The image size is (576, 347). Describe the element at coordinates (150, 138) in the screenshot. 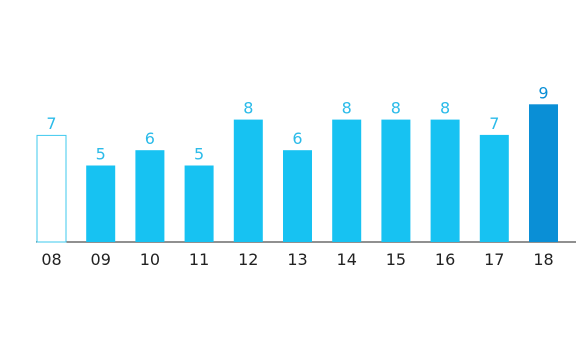

I see `value-label-10: 6` at that location.